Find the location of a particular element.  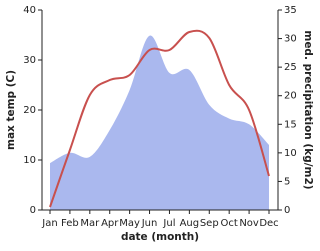

y-tick-label: 40 is located at coordinates (29, 10).